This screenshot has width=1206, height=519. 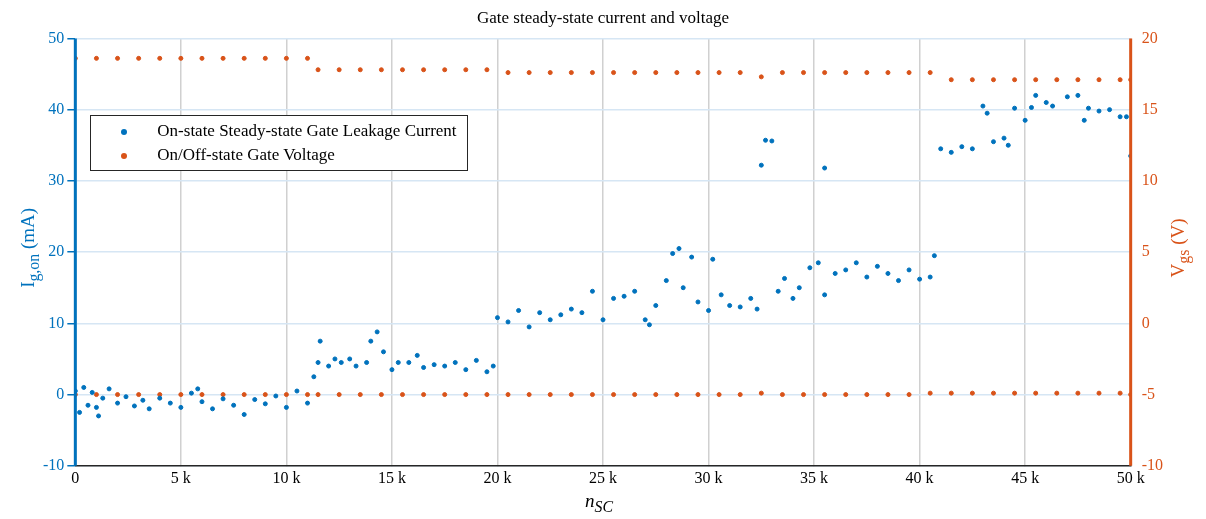 I want to click on x-tick-label: 15 k, so click(x=391, y=477).